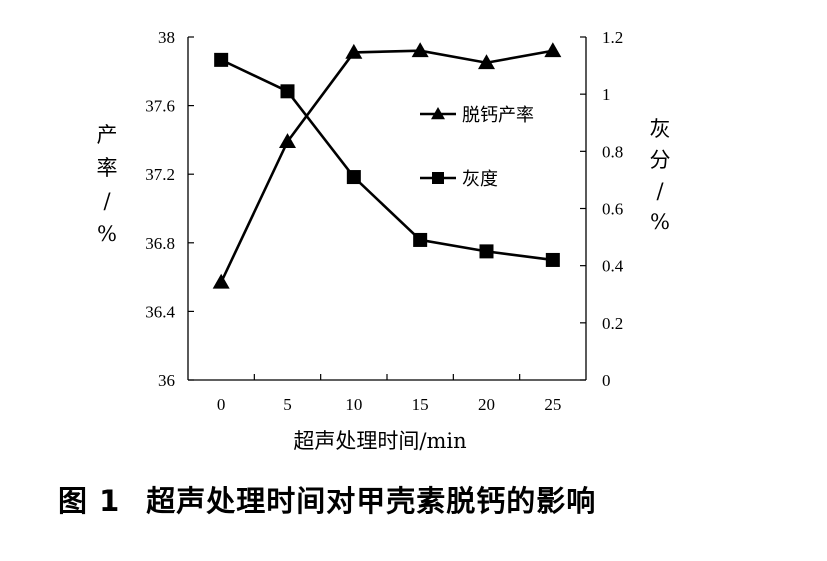  Describe the element at coordinates (438, 113) in the screenshot. I see `legend-marker-triangle` at that location.